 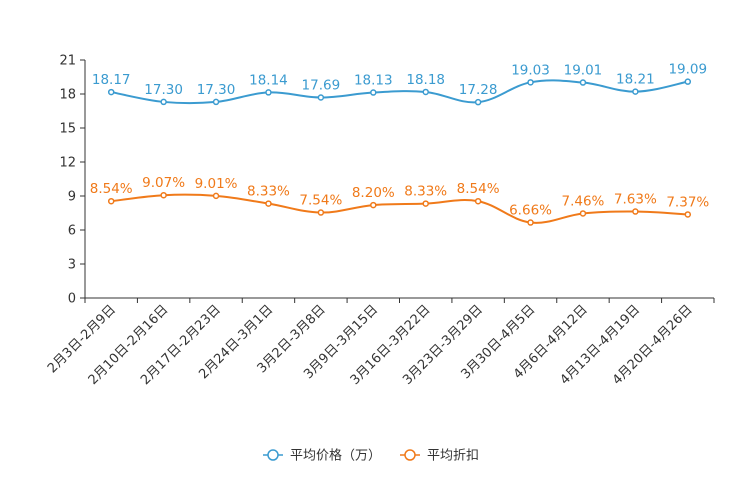 I want to click on data-label: 19.03, so click(x=530, y=70).